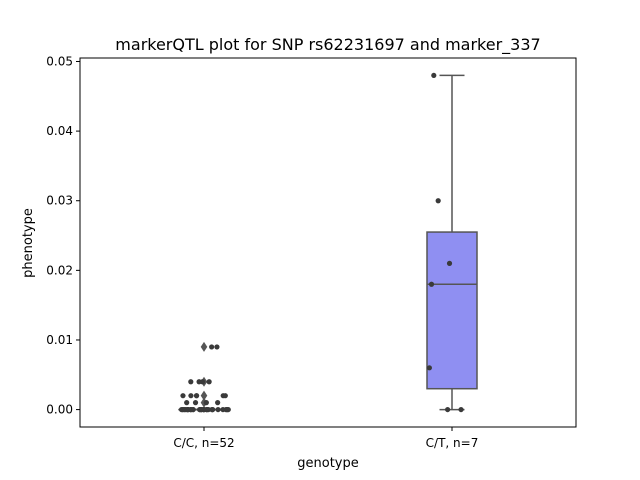 This screenshot has width=640, height=480. What do you see at coordinates (59, 340) in the screenshot?
I see `y-tick-label: 0.01` at bounding box center [59, 340].